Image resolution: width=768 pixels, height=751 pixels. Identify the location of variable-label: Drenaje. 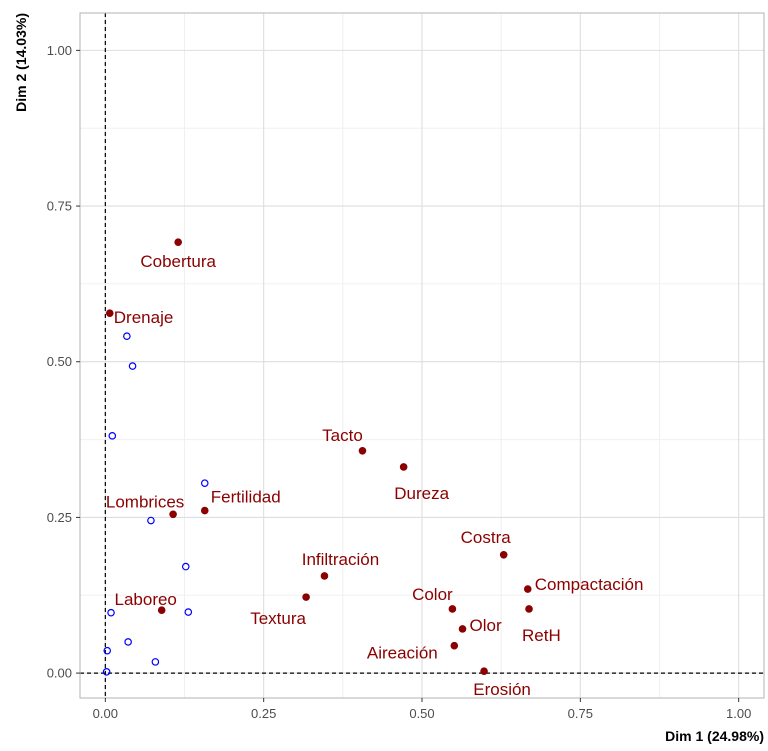
(144, 317).